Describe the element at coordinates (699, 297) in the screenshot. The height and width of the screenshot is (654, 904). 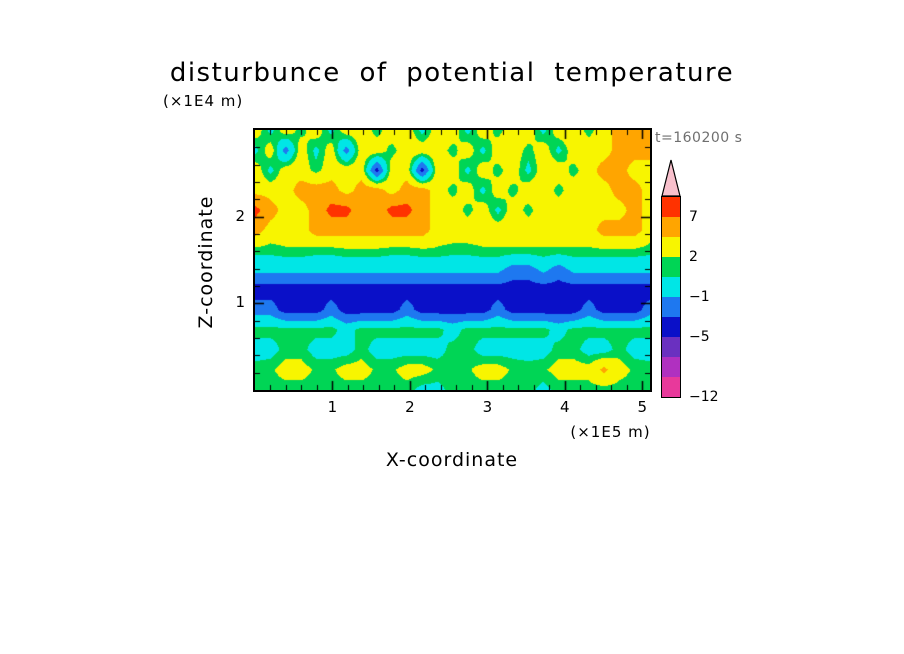
I see `colorbar-tick-label: −1` at that location.